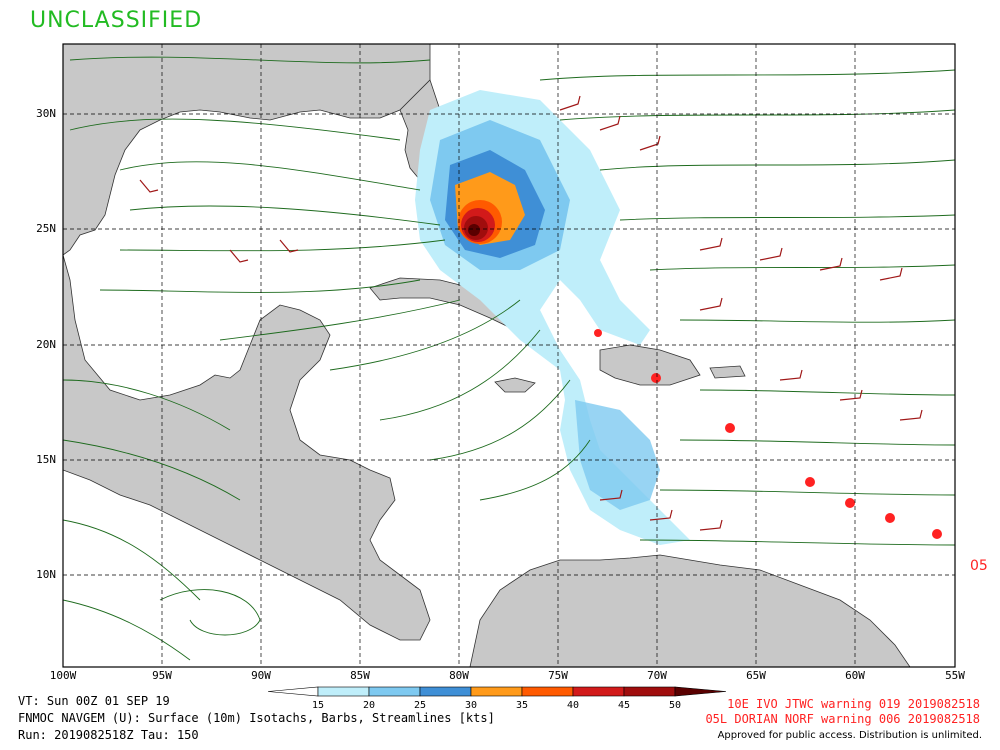 The width and height of the screenshot is (1000, 750). Describe the element at coordinates (459, 675) in the screenshot. I see `lon-label-80w: 80W` at that location.